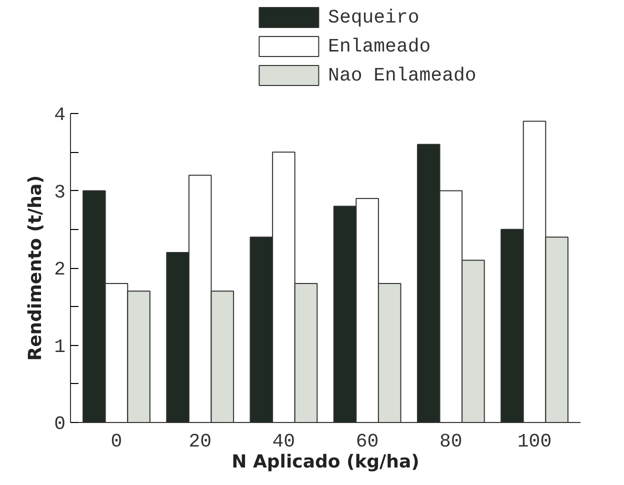  What do you see at coordinates (402, 75) in the screenshot?
I see `legend-label: Nao Enlameado` at bounding box center [402, 75].